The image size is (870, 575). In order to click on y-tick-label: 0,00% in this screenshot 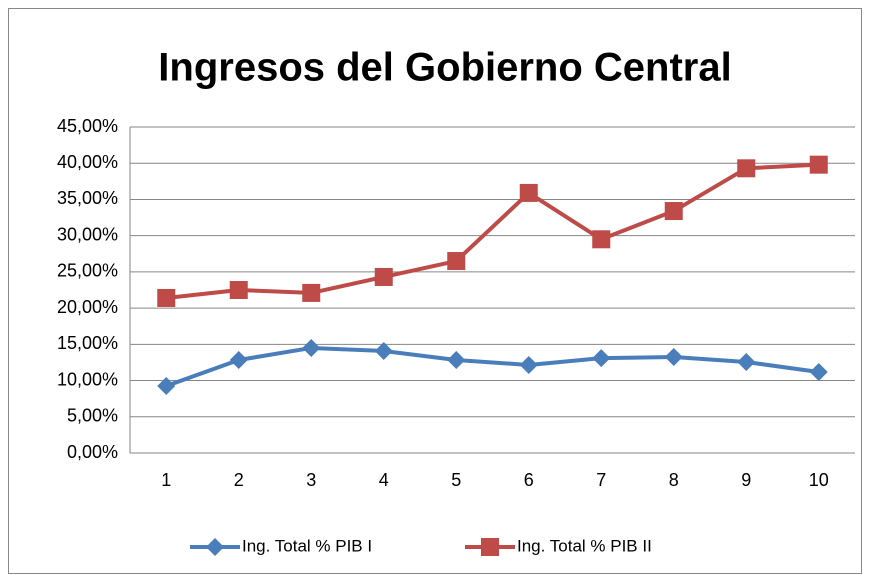, I will do `click(92, 452)`.